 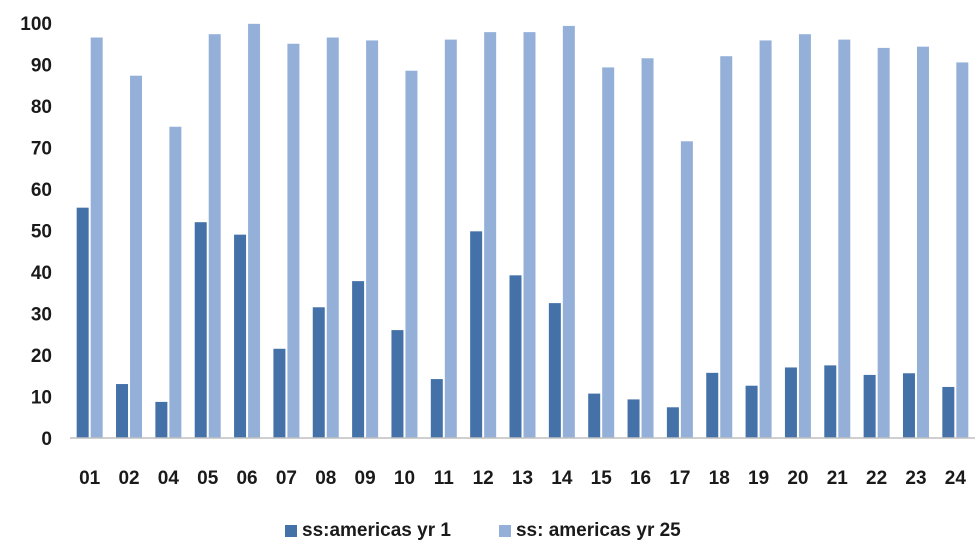 I want to click on legend-label-series-1: ss:americas yr 1, so click(x=376, y=530).